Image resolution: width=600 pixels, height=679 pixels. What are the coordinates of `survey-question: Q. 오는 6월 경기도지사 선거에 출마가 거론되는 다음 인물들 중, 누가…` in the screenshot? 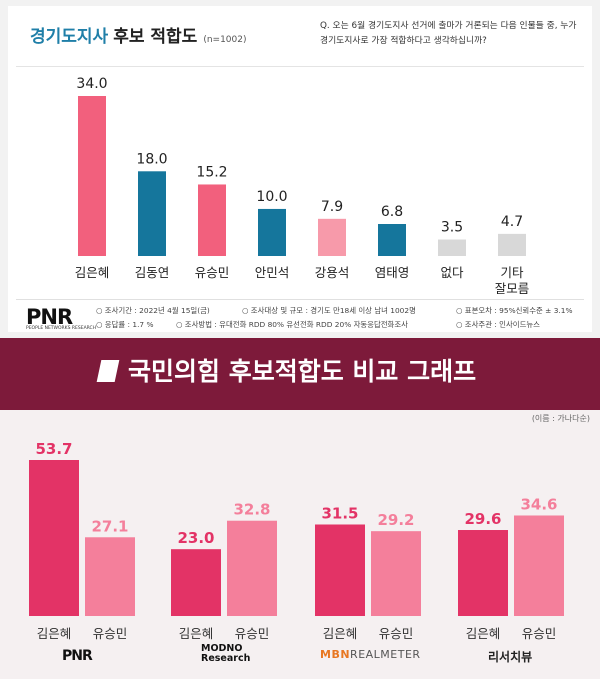 It's located at (448, 33).